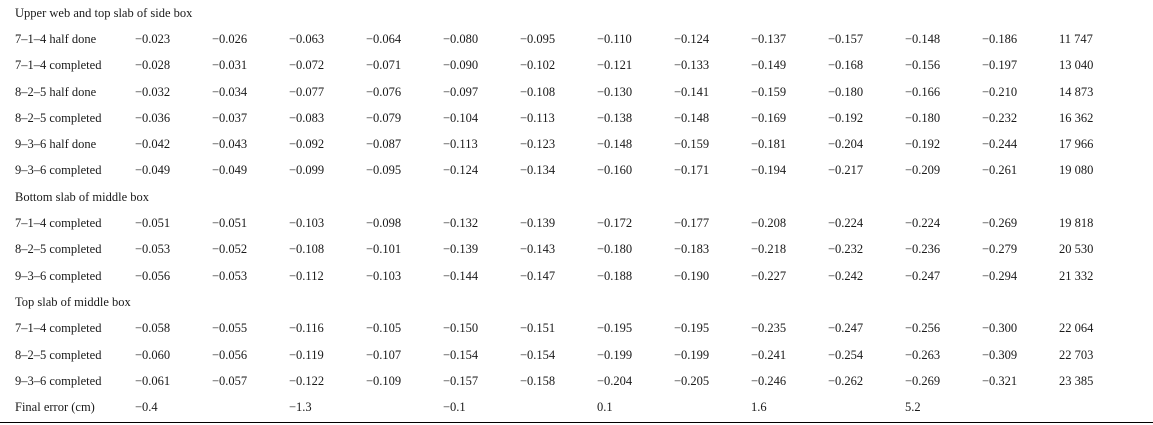 The width and height of the screenshot is (1153, 425). Describe the element at coordinates (1076, 117) in the screenshot. I see `load-cell: 16 362` at that location.